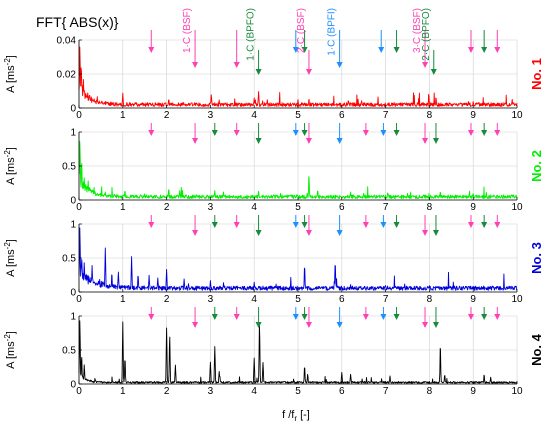 The width and height of the screenshot is (550, 428). I want to click on figure-title: FFT{ ABS(x)}, so click(77, 22).